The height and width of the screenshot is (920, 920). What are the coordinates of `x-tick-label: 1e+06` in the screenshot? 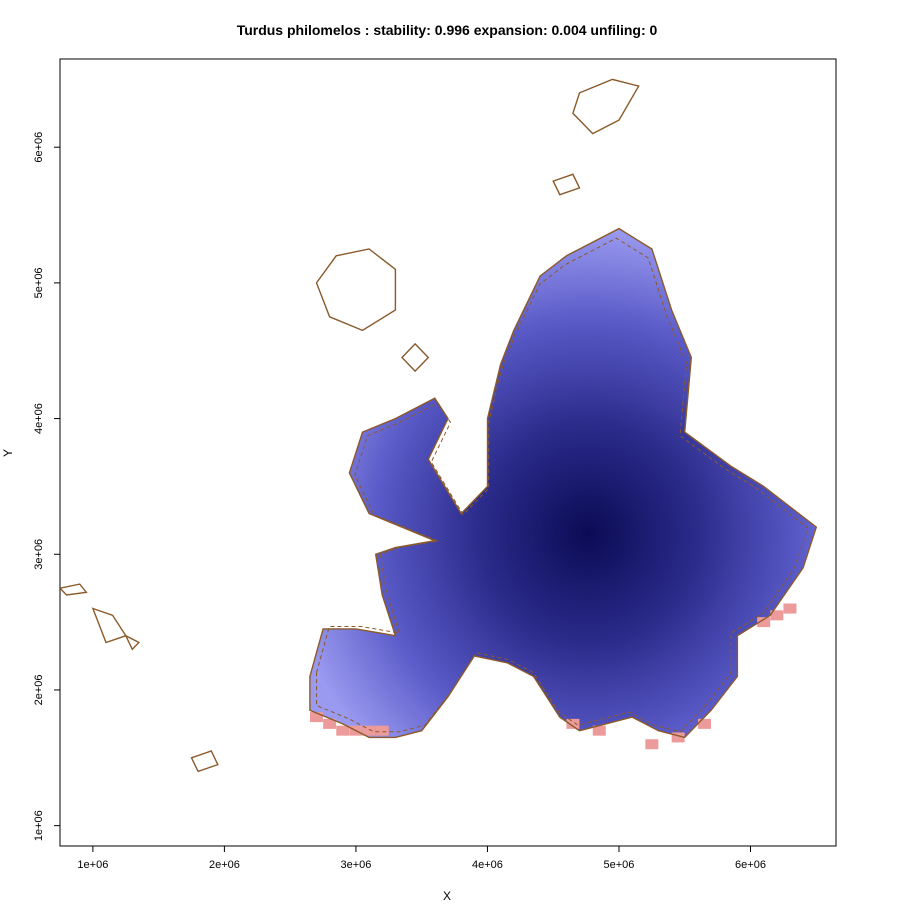 It's located at (92, 865).